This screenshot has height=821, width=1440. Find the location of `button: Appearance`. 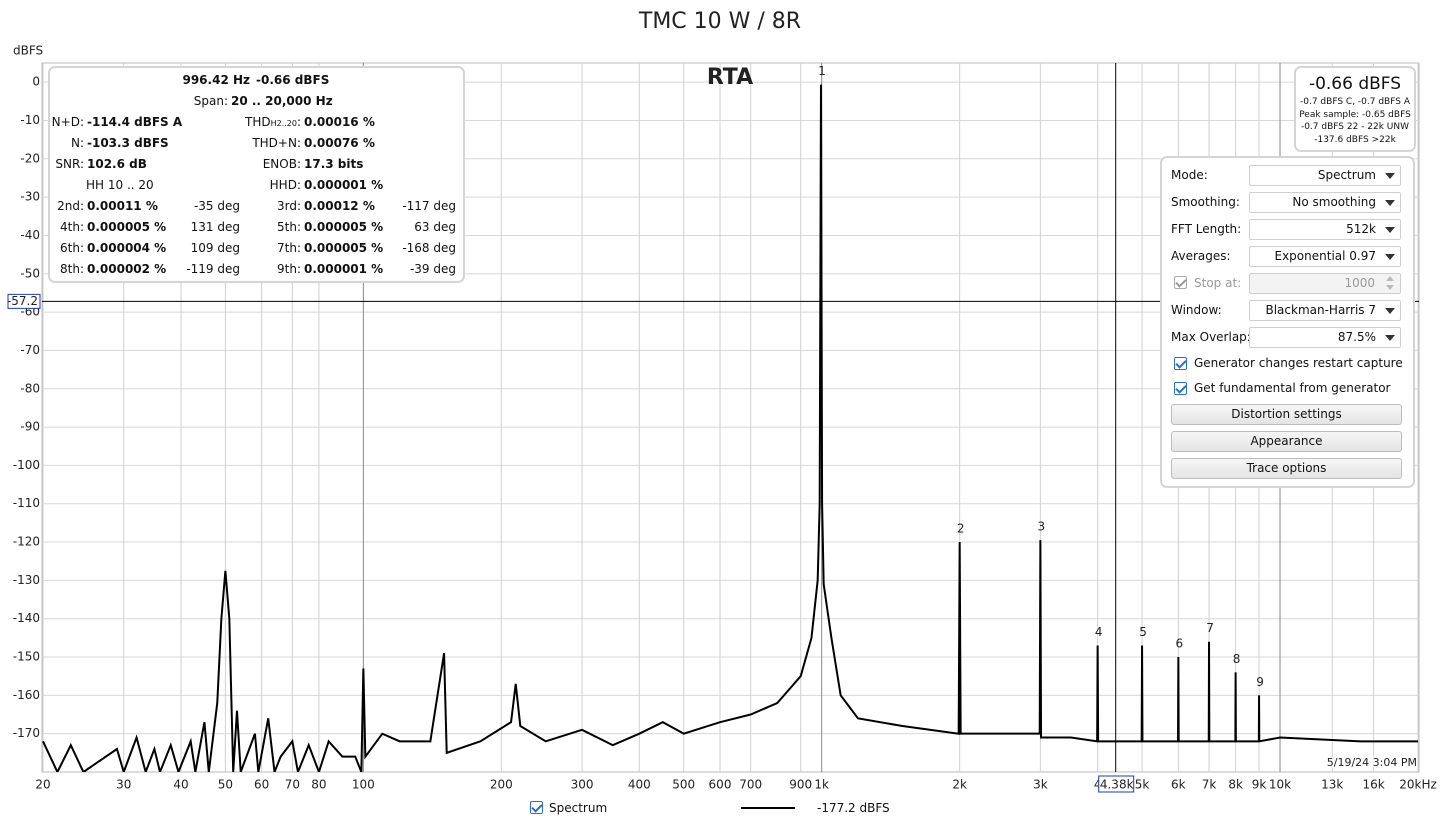

button: Appearance is located at coordinates (1286, 441).